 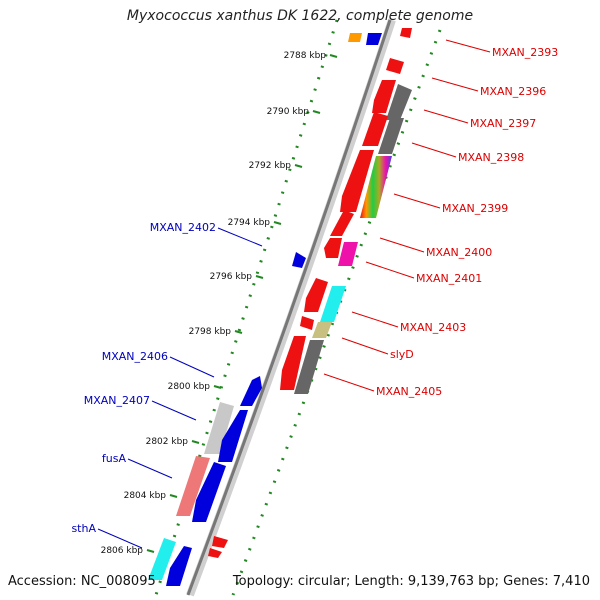 What do you see at coordinates (167, 442) in the screenshot?
I see `tick-label: 2802 kbp` at bounding box center [167, 442].